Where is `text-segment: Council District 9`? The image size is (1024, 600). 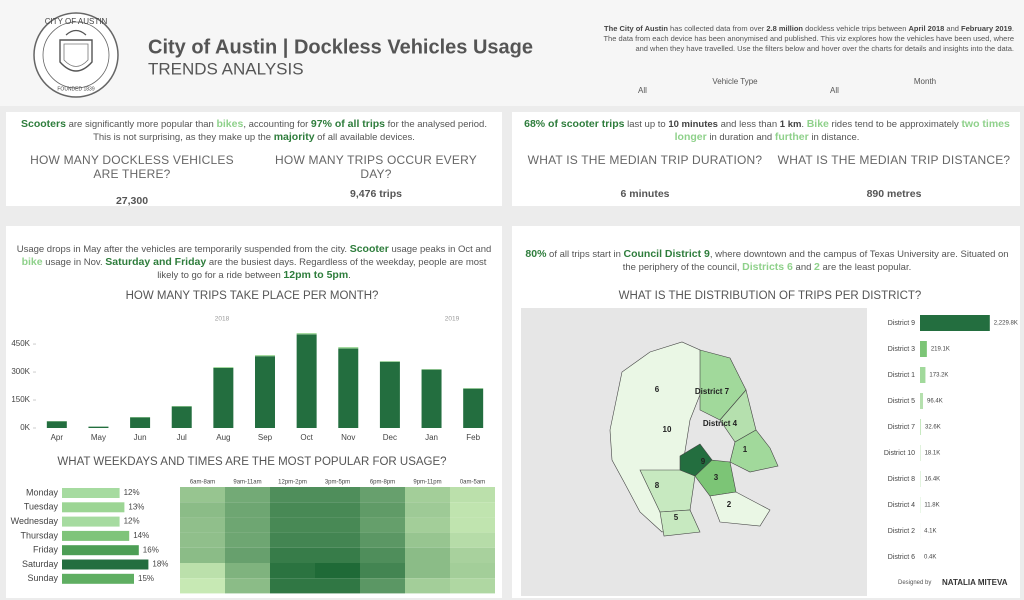
text-segment: Council District 9 is located at coordinates (666, 254).